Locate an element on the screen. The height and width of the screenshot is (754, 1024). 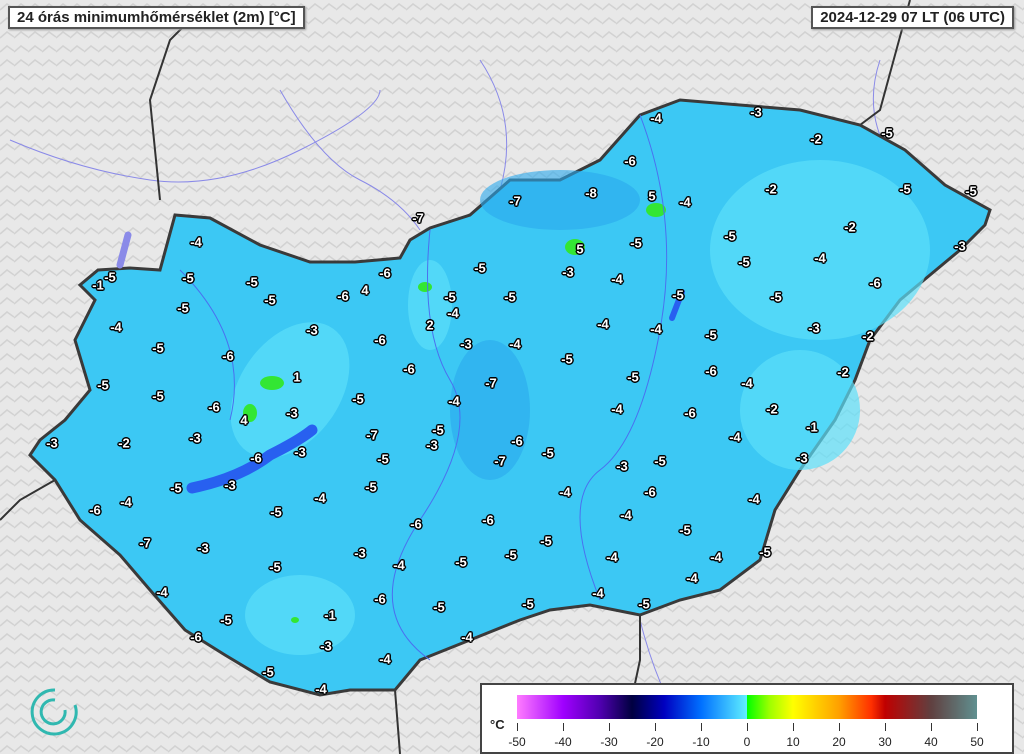
legend-unit: °C is located at coordinates (497, 724).